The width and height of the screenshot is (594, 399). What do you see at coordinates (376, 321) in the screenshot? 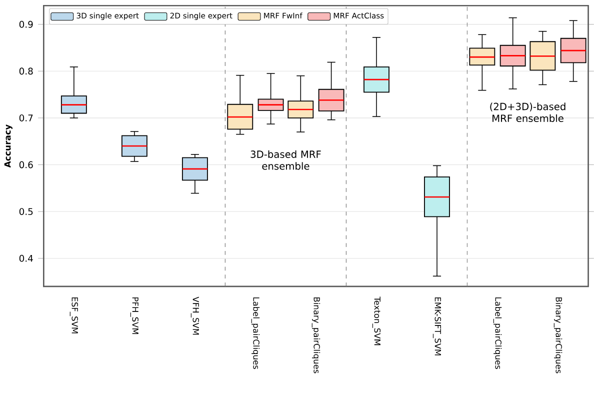
I see `x-tick-label: Texton_SVM` at bounding box center [376, 321].